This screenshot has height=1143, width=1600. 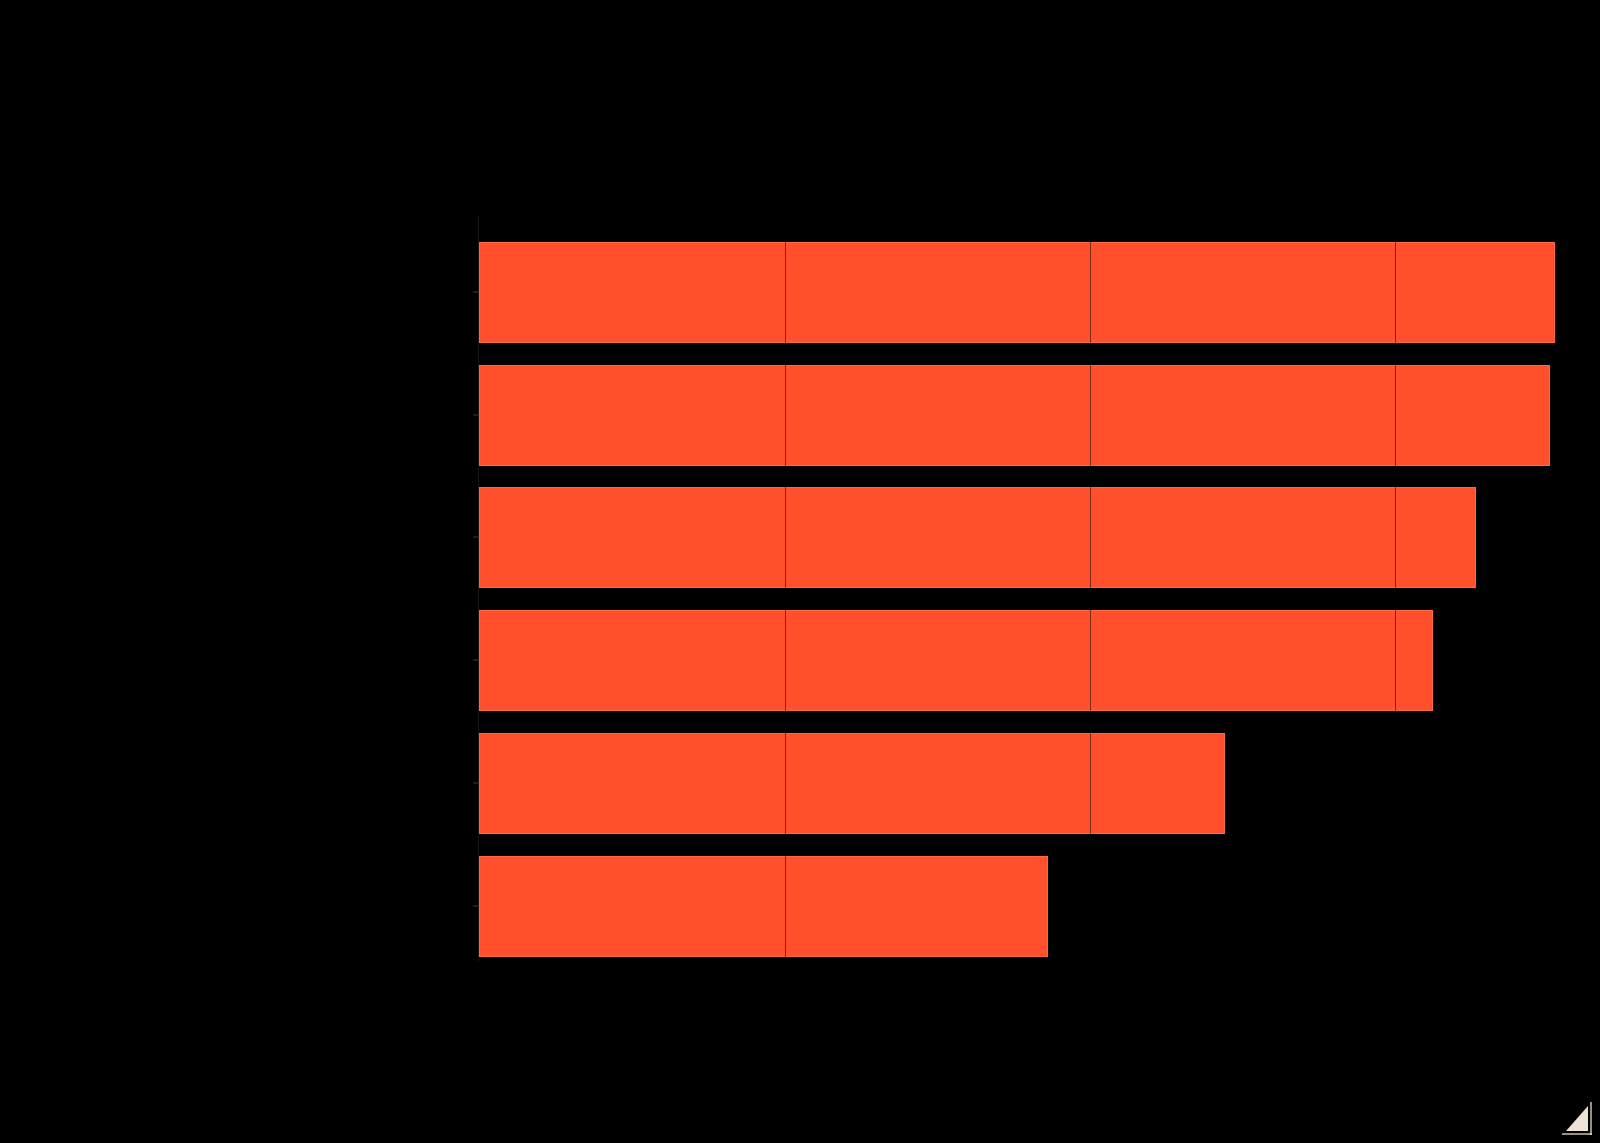 What do you see at coordinates (478, 589) in the screenshot?
I see `y-axis-spine` at bounding box center [478, 589].